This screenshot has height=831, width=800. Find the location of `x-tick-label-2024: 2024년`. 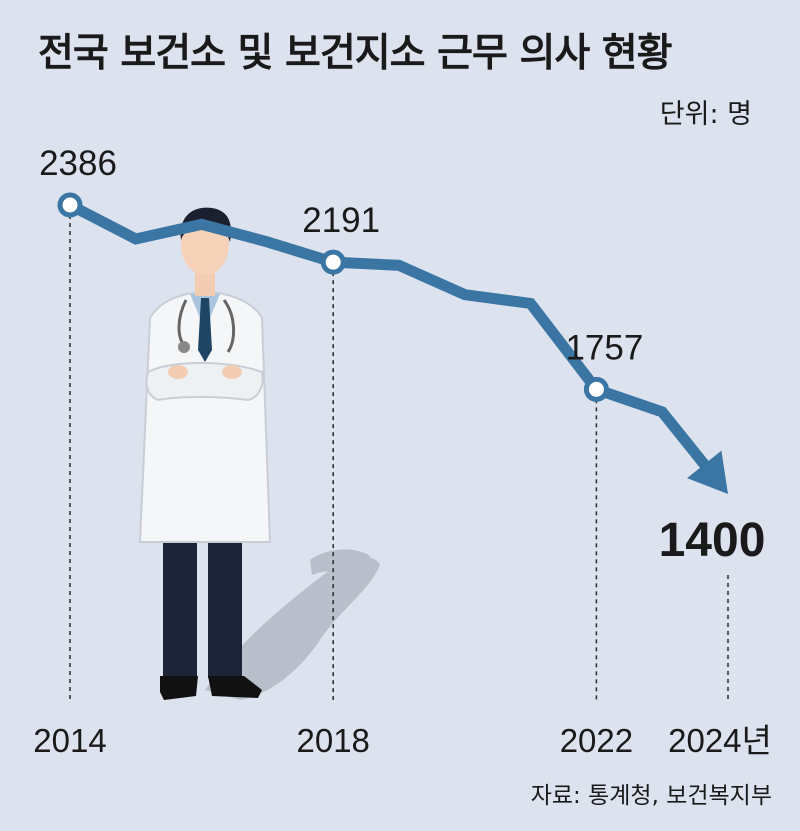

x-tick-label-2024: 2024년 is located at coordinates (720, 740).